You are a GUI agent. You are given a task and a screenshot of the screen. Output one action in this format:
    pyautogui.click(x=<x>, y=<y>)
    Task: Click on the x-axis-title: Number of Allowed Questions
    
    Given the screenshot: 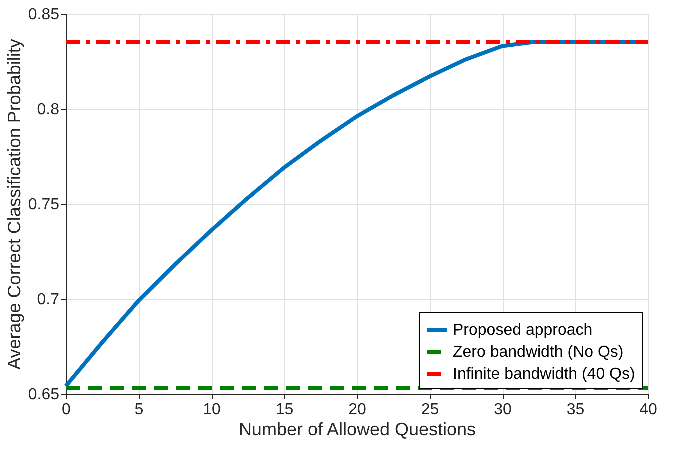 What is the action you would take?
    pyautogui.click(x=357, y=430)
    